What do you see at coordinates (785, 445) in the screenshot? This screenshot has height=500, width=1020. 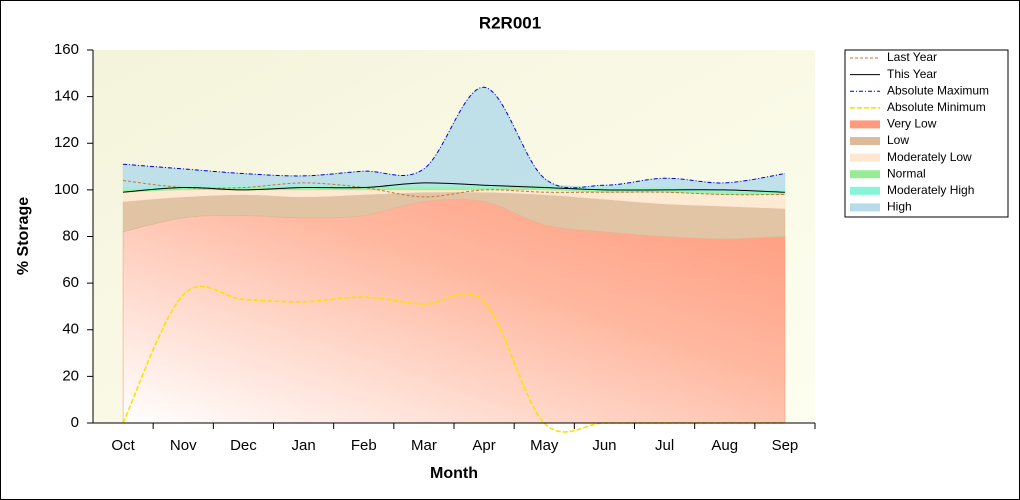 I see `x-tick-label: Sep` at bounding box center [785, 445].